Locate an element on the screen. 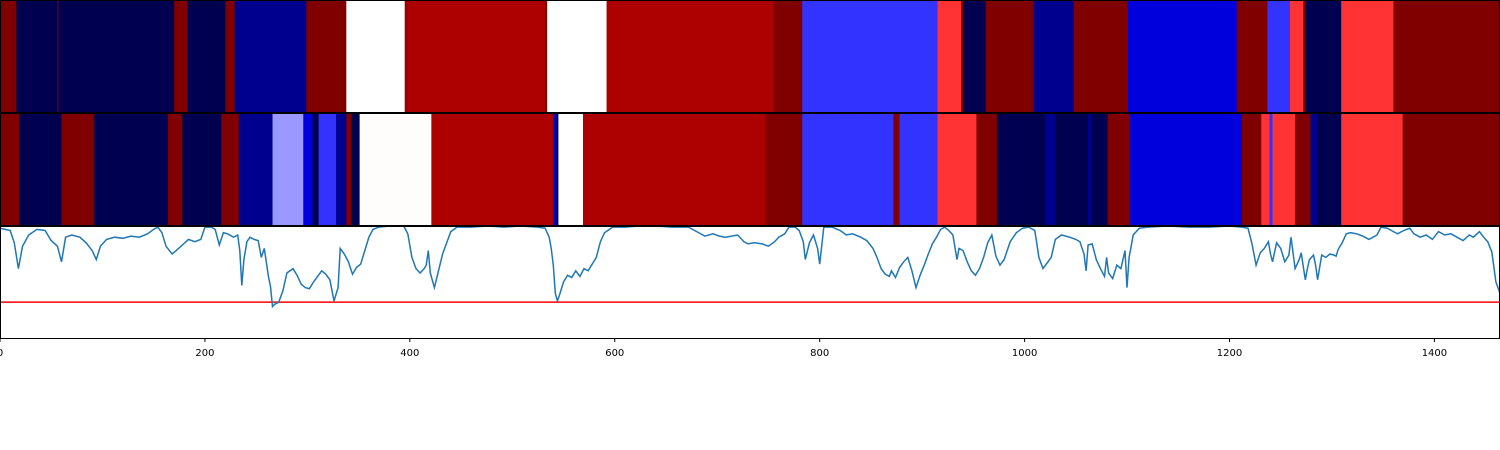 This screenshot has height=450, width=1500. x-tick-label: 1400 is located at coordinates (1434, 353).